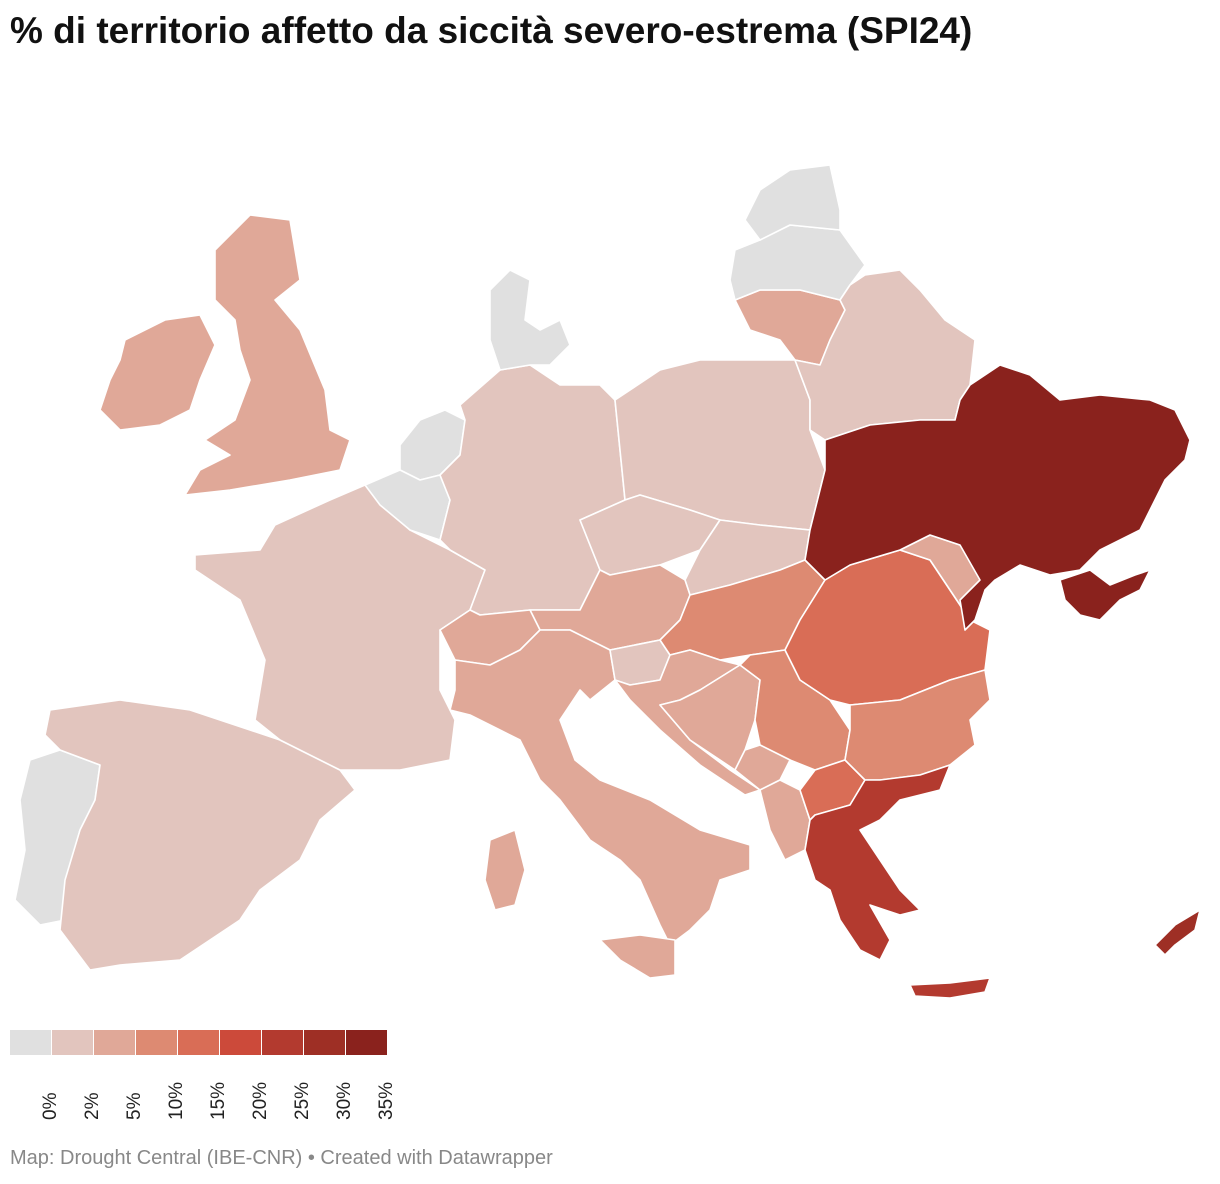 This screenshot has height=1184, width=1220. I want to click on region-united-kingdom, so click(267, 355).